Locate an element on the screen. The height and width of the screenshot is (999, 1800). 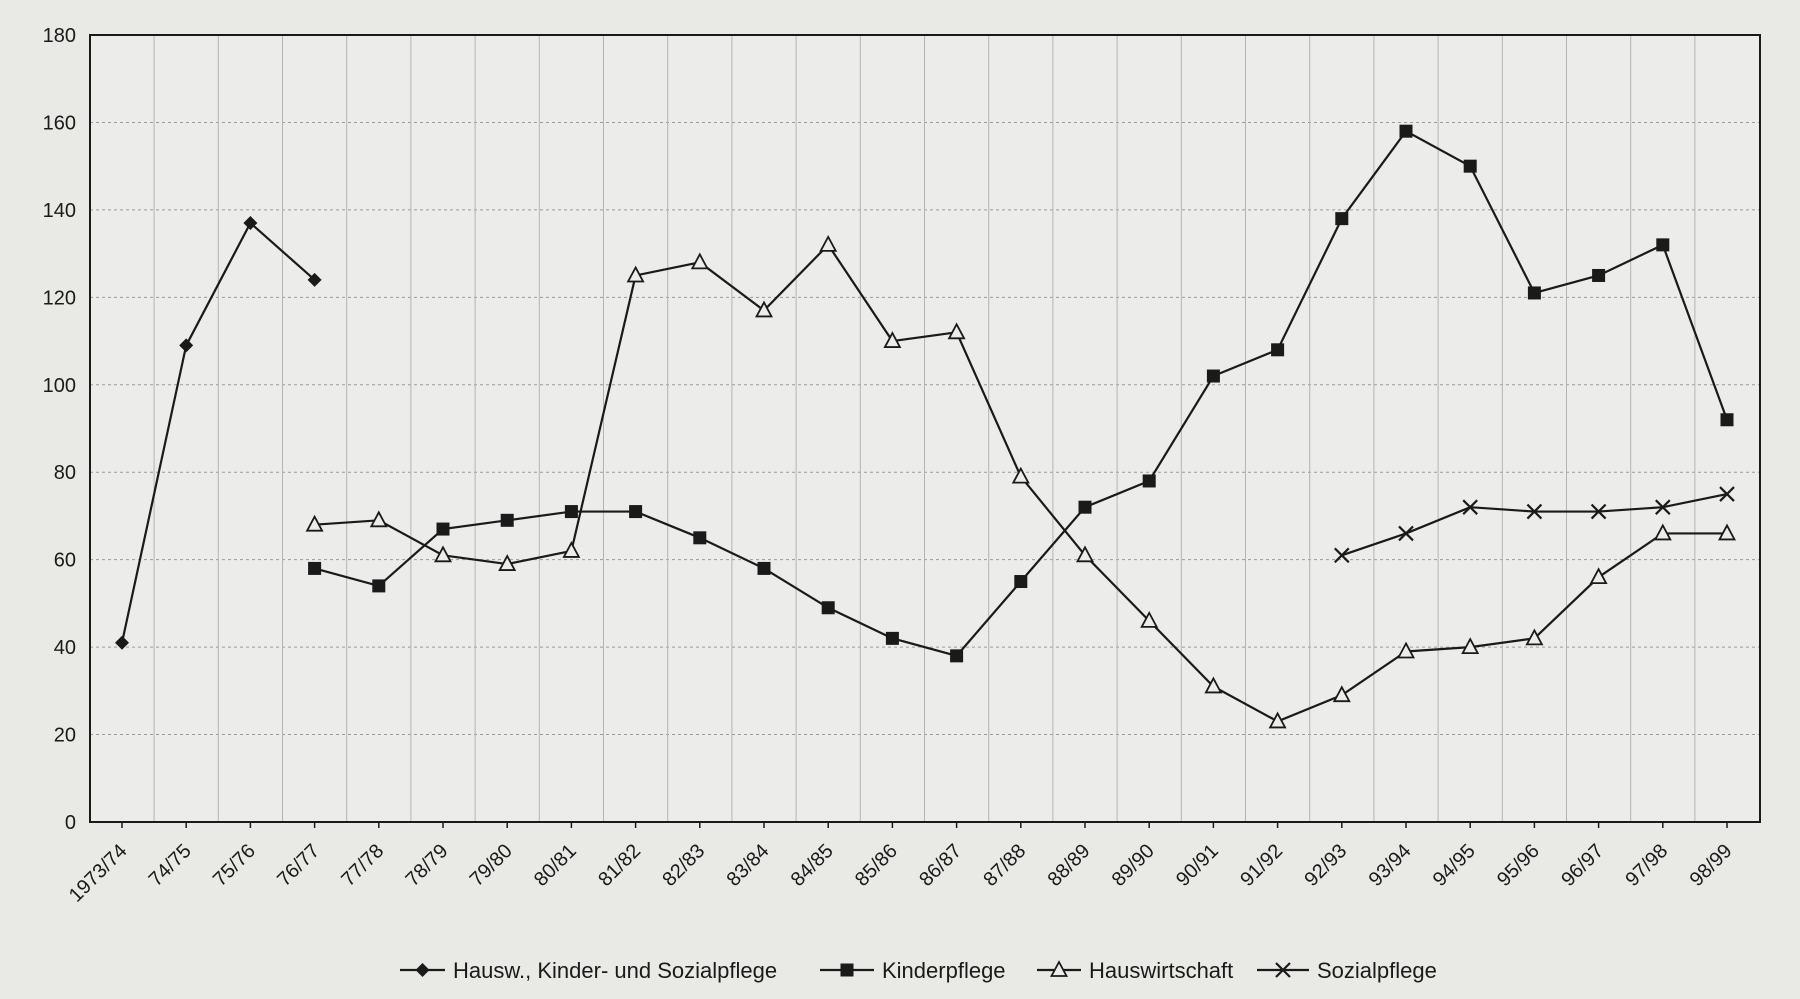
y-tick-label: 180 is located at coordinates (59, 36).